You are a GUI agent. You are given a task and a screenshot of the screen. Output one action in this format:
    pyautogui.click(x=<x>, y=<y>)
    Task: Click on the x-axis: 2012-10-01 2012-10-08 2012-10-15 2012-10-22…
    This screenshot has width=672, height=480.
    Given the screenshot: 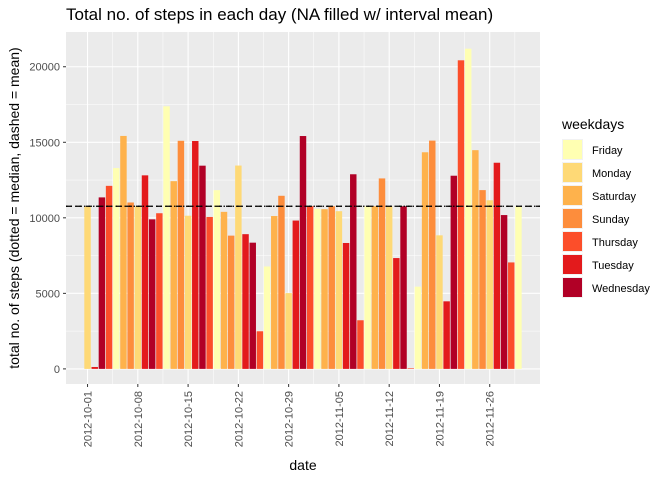 What is the action you would take?
    pyautogui.click(x=290, y=415)
    